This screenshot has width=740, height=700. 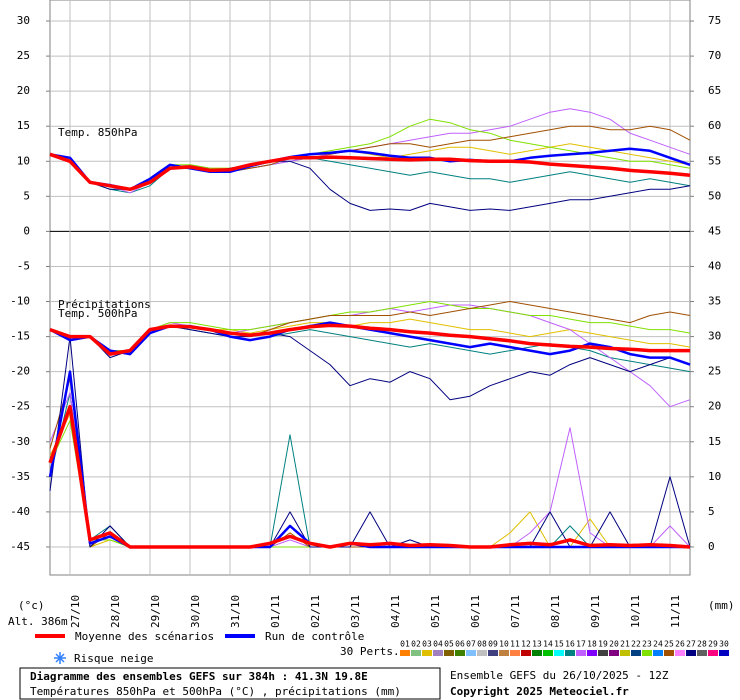 What do you see at coordinates (714, 371) in the screenshot?
I see `y2-tick-label: 25` at bounding box center [714, 371].